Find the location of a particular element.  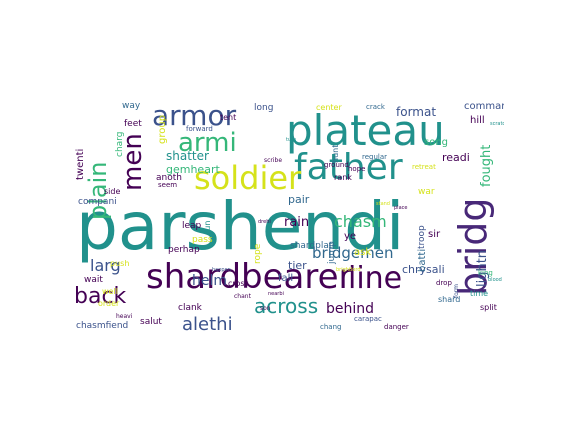

word-time: time is located at coordinates (479, 293).